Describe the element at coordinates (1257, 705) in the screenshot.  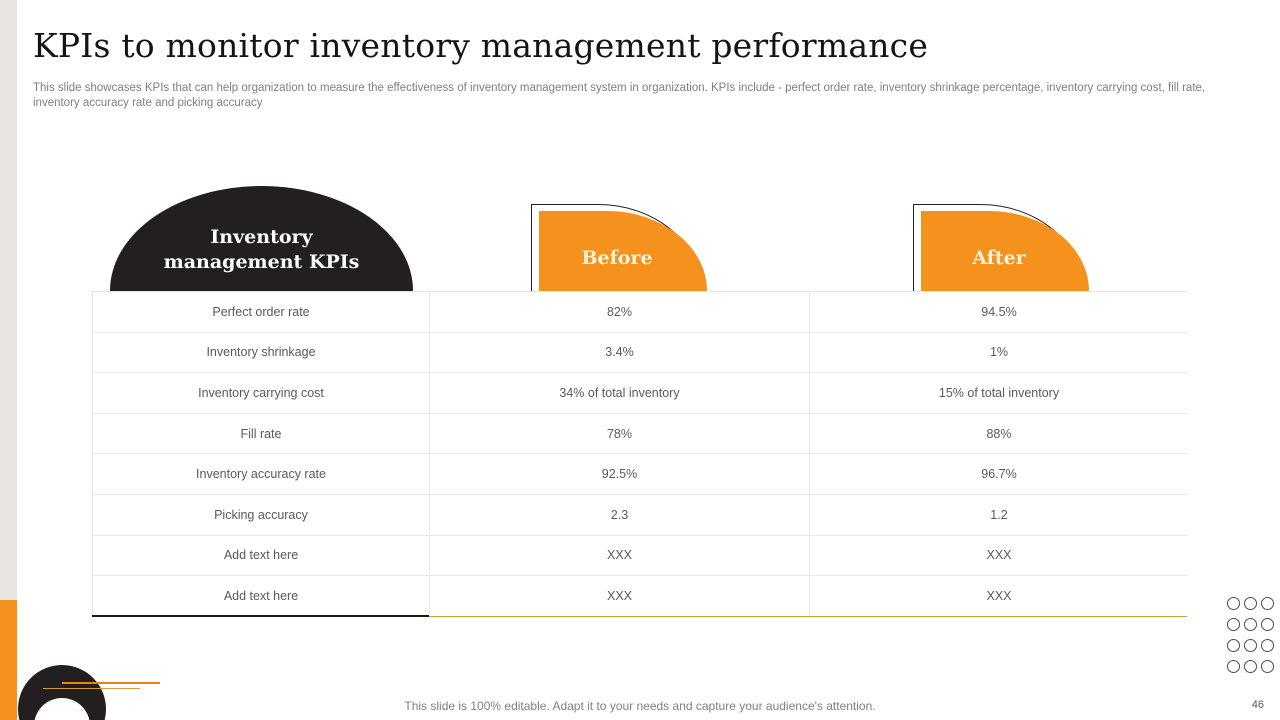
I see `page-number: 46` at that location.